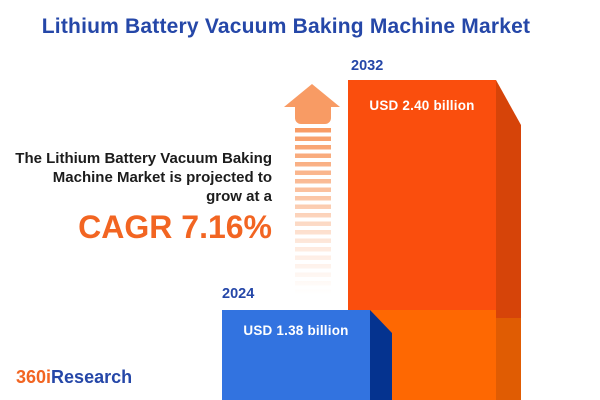 The height and width of the screenshot is (400, 600). I want to click on bar-2032-side-face, so click(508, 240).